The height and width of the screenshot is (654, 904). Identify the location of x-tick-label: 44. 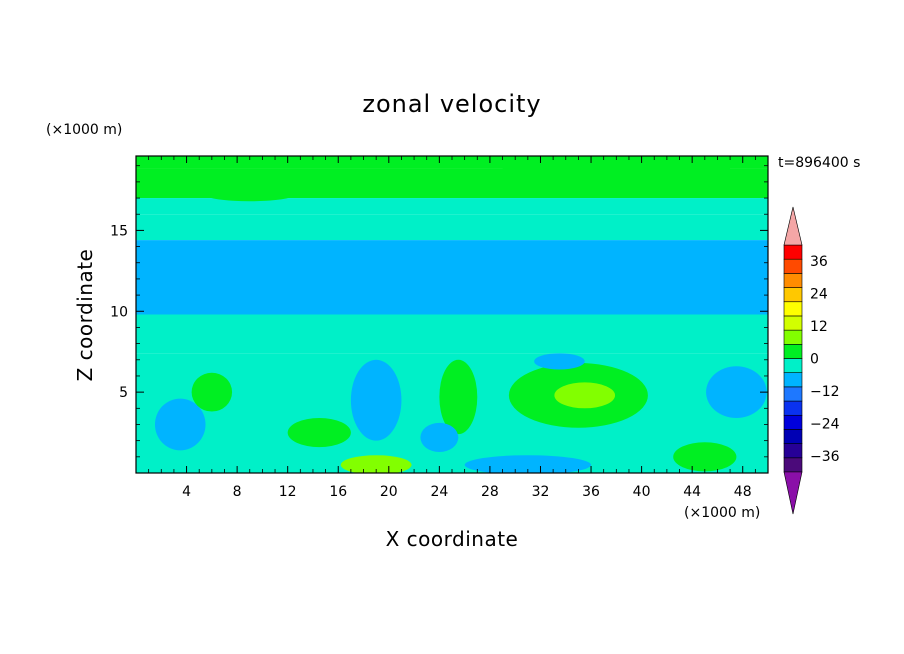
(692, 492).